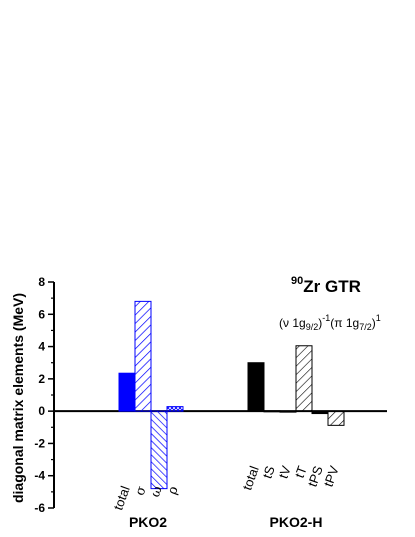 The image size is (415, 537). I want to click on y-tick-label: 2, so click(41, 379).